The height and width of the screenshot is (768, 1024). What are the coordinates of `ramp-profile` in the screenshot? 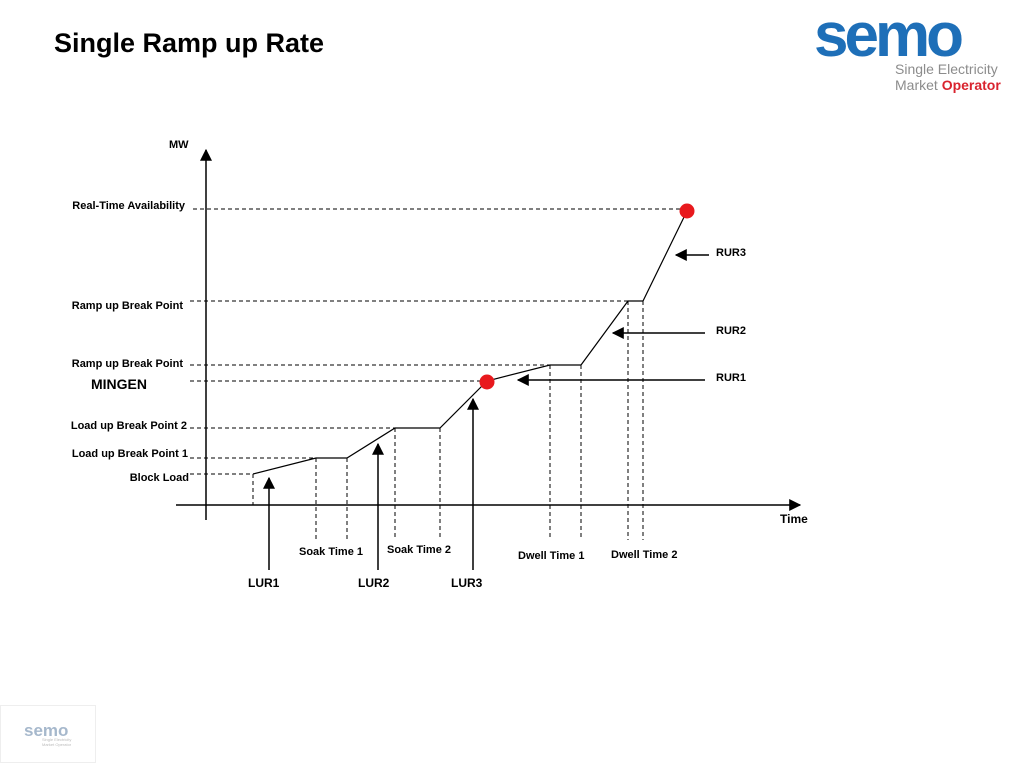 It's located at (470, 342).